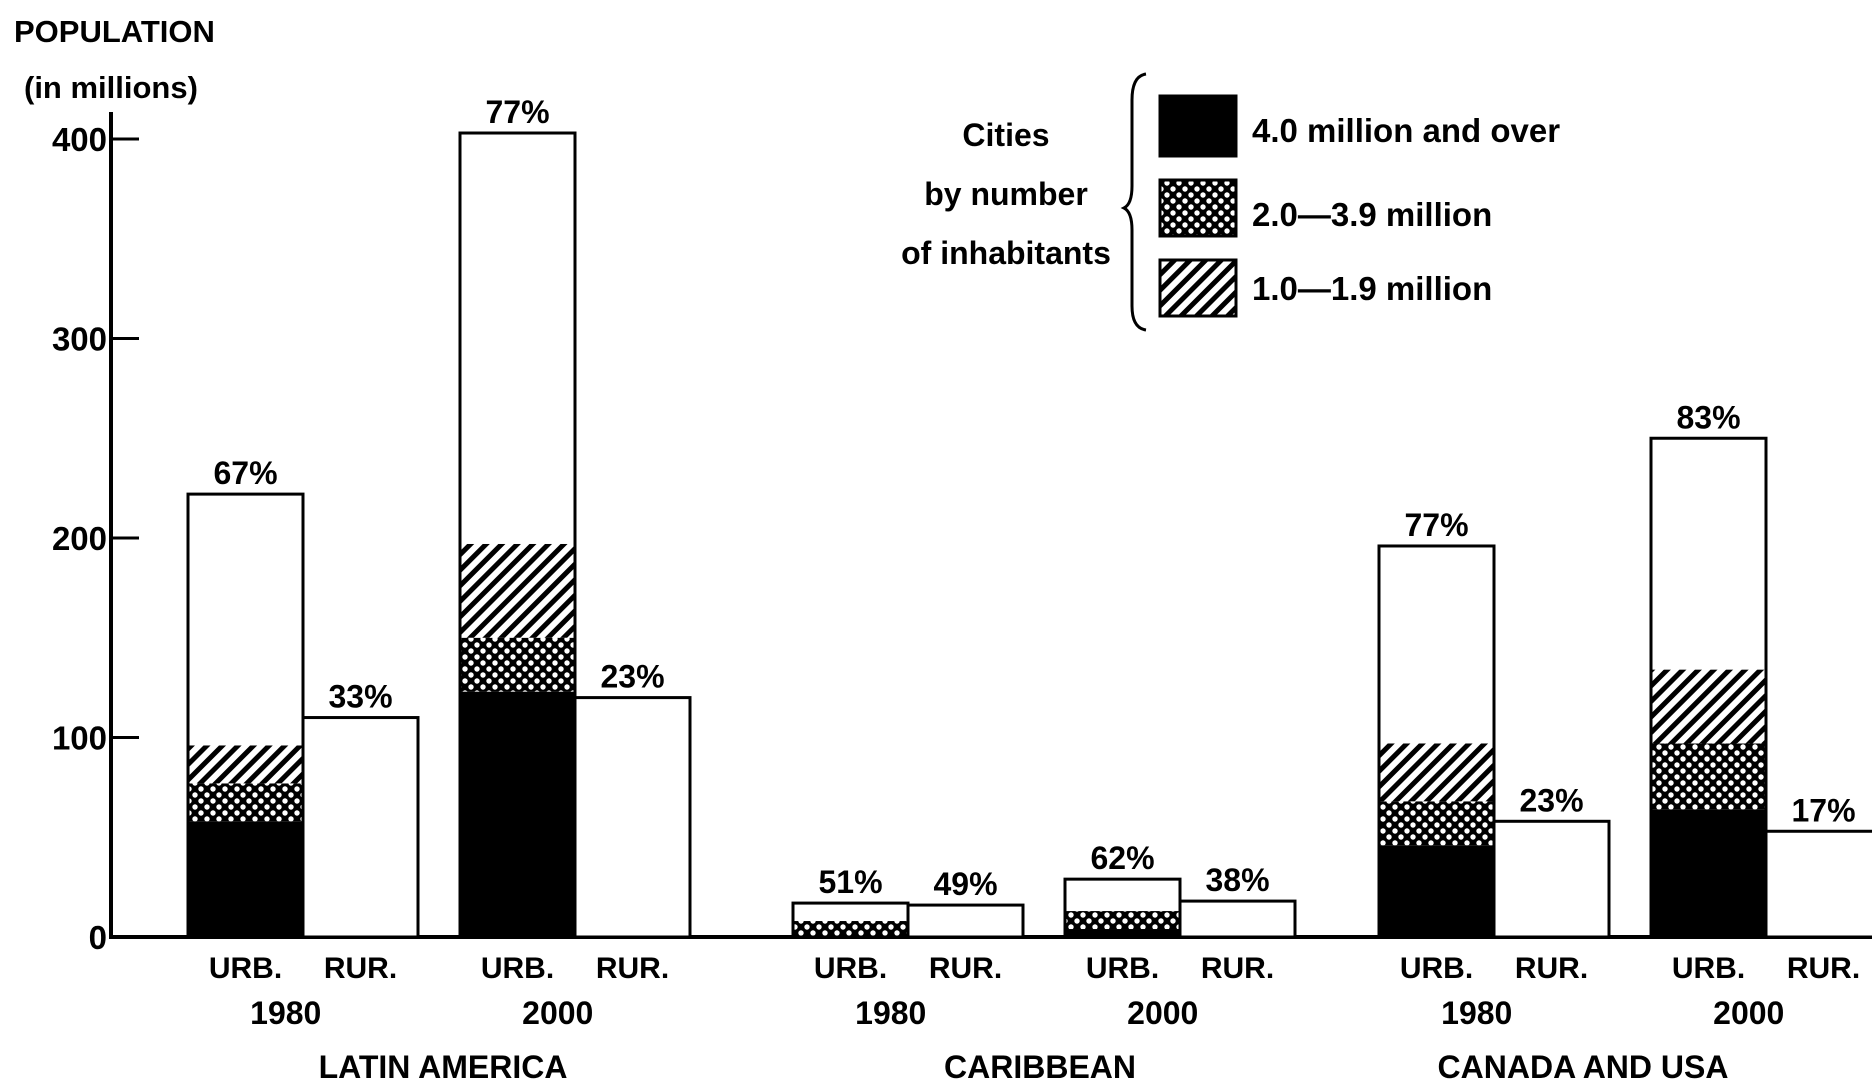 The width and height of the screenshot is (1872, 1086). Describe the element at coordinates (98, 937) in the screenshot. I see `y-tick-label: 0` at that location.